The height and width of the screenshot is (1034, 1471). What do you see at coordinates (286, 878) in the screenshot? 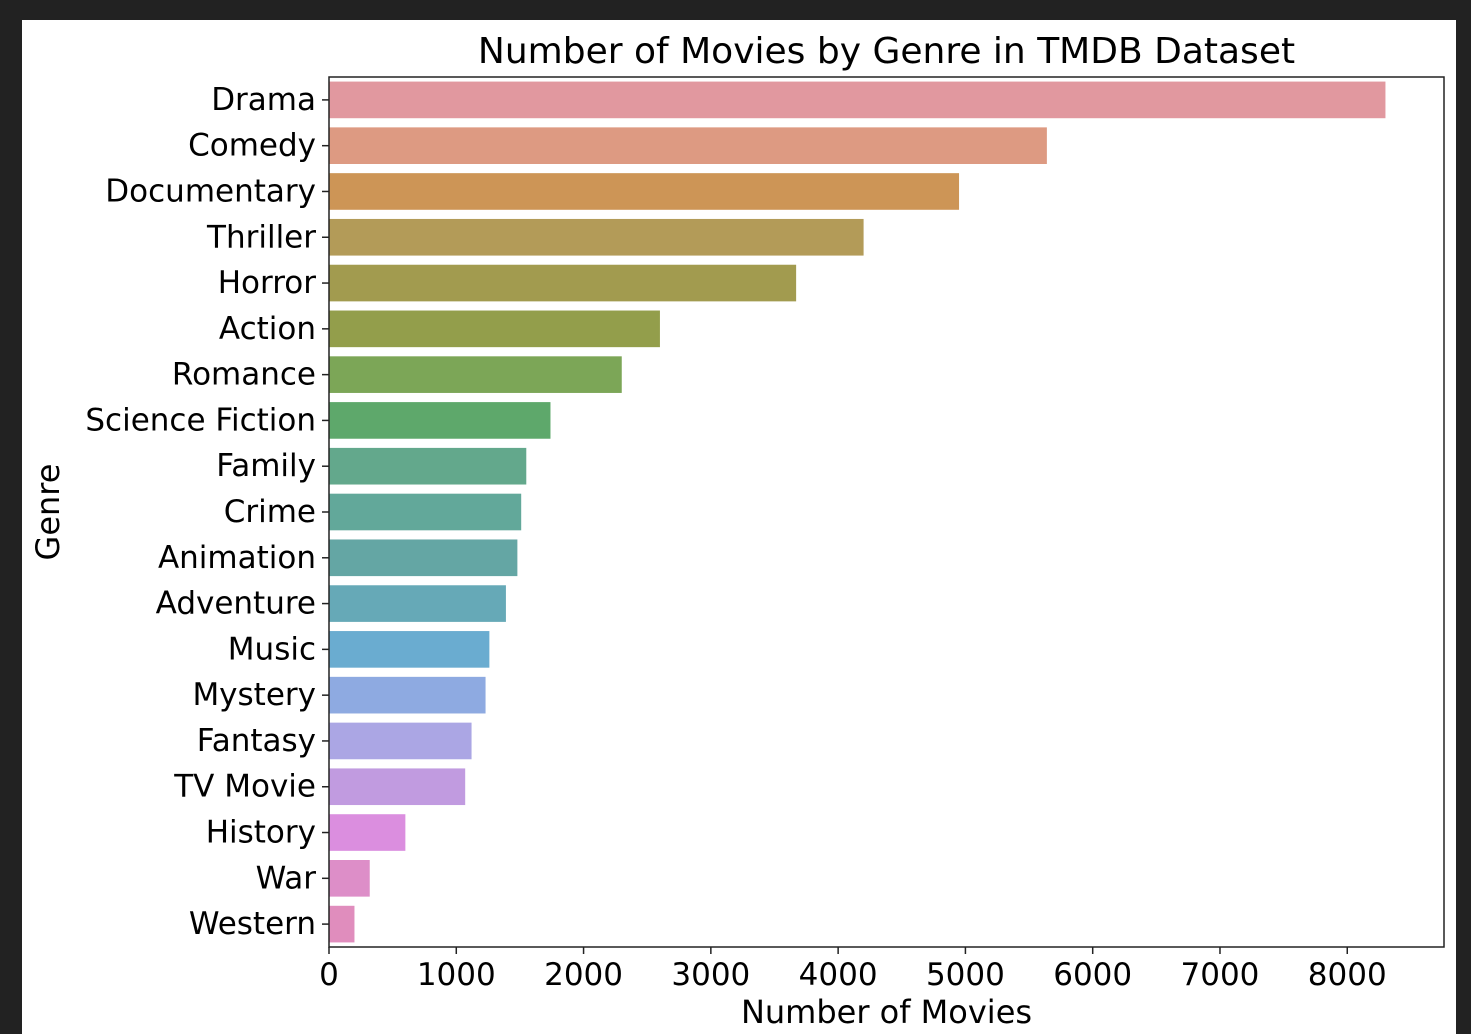
I see `y-tick-label-war: War` at bounding box center [286, 878].